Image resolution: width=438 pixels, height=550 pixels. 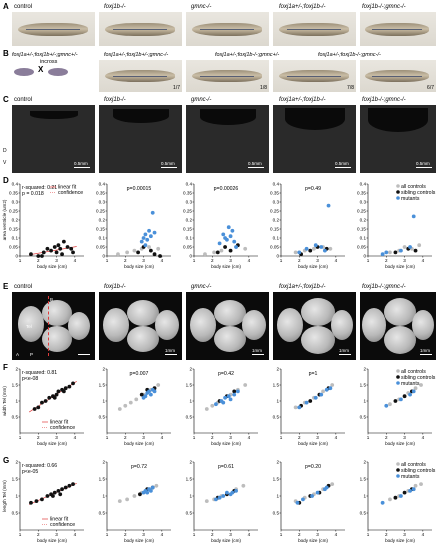 I want to click on y-tick-label: 2, so click(x=277, y=369).